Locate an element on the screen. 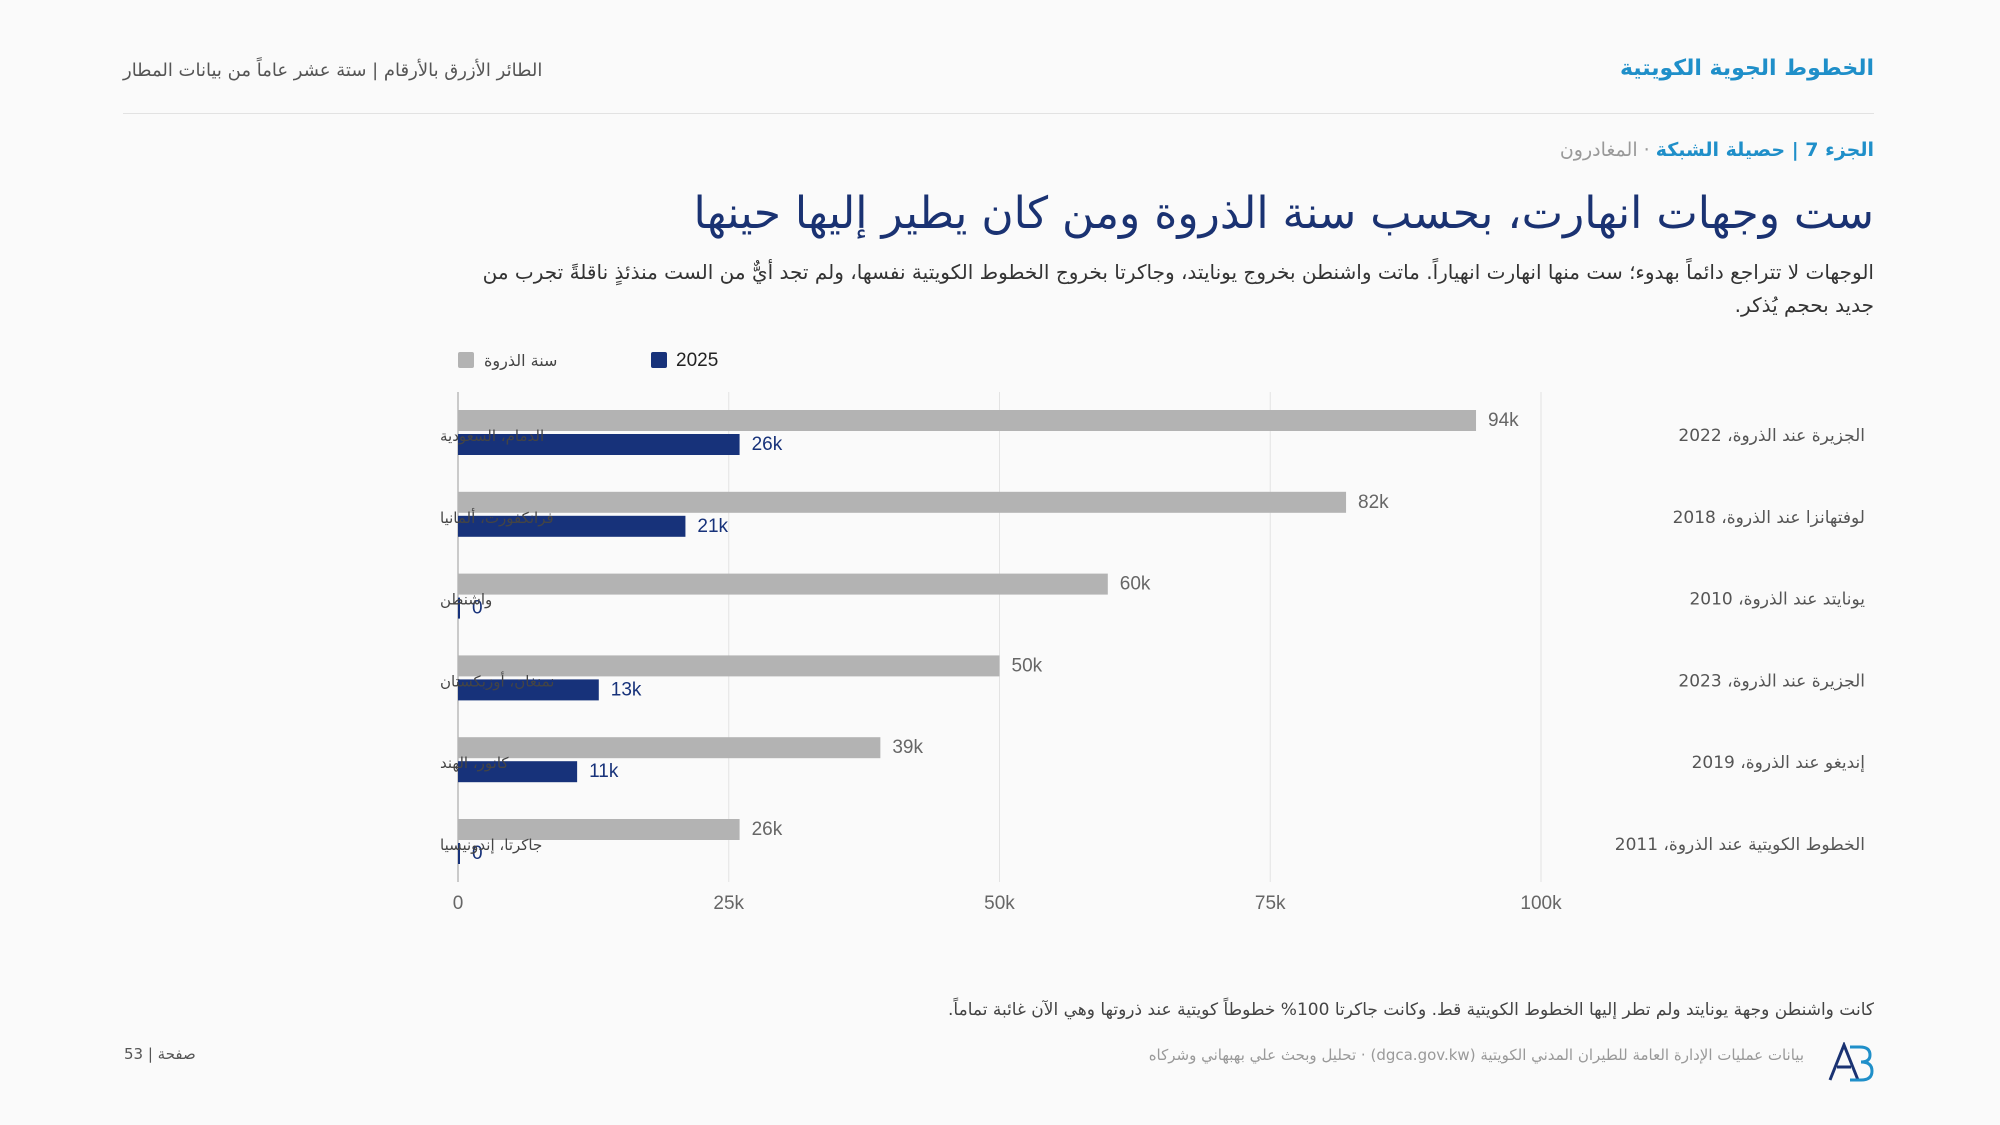 Image resolution: width=2000 pixels, height=1125 pixels. legend-swatch-peak is located at coordinates (466, 360).